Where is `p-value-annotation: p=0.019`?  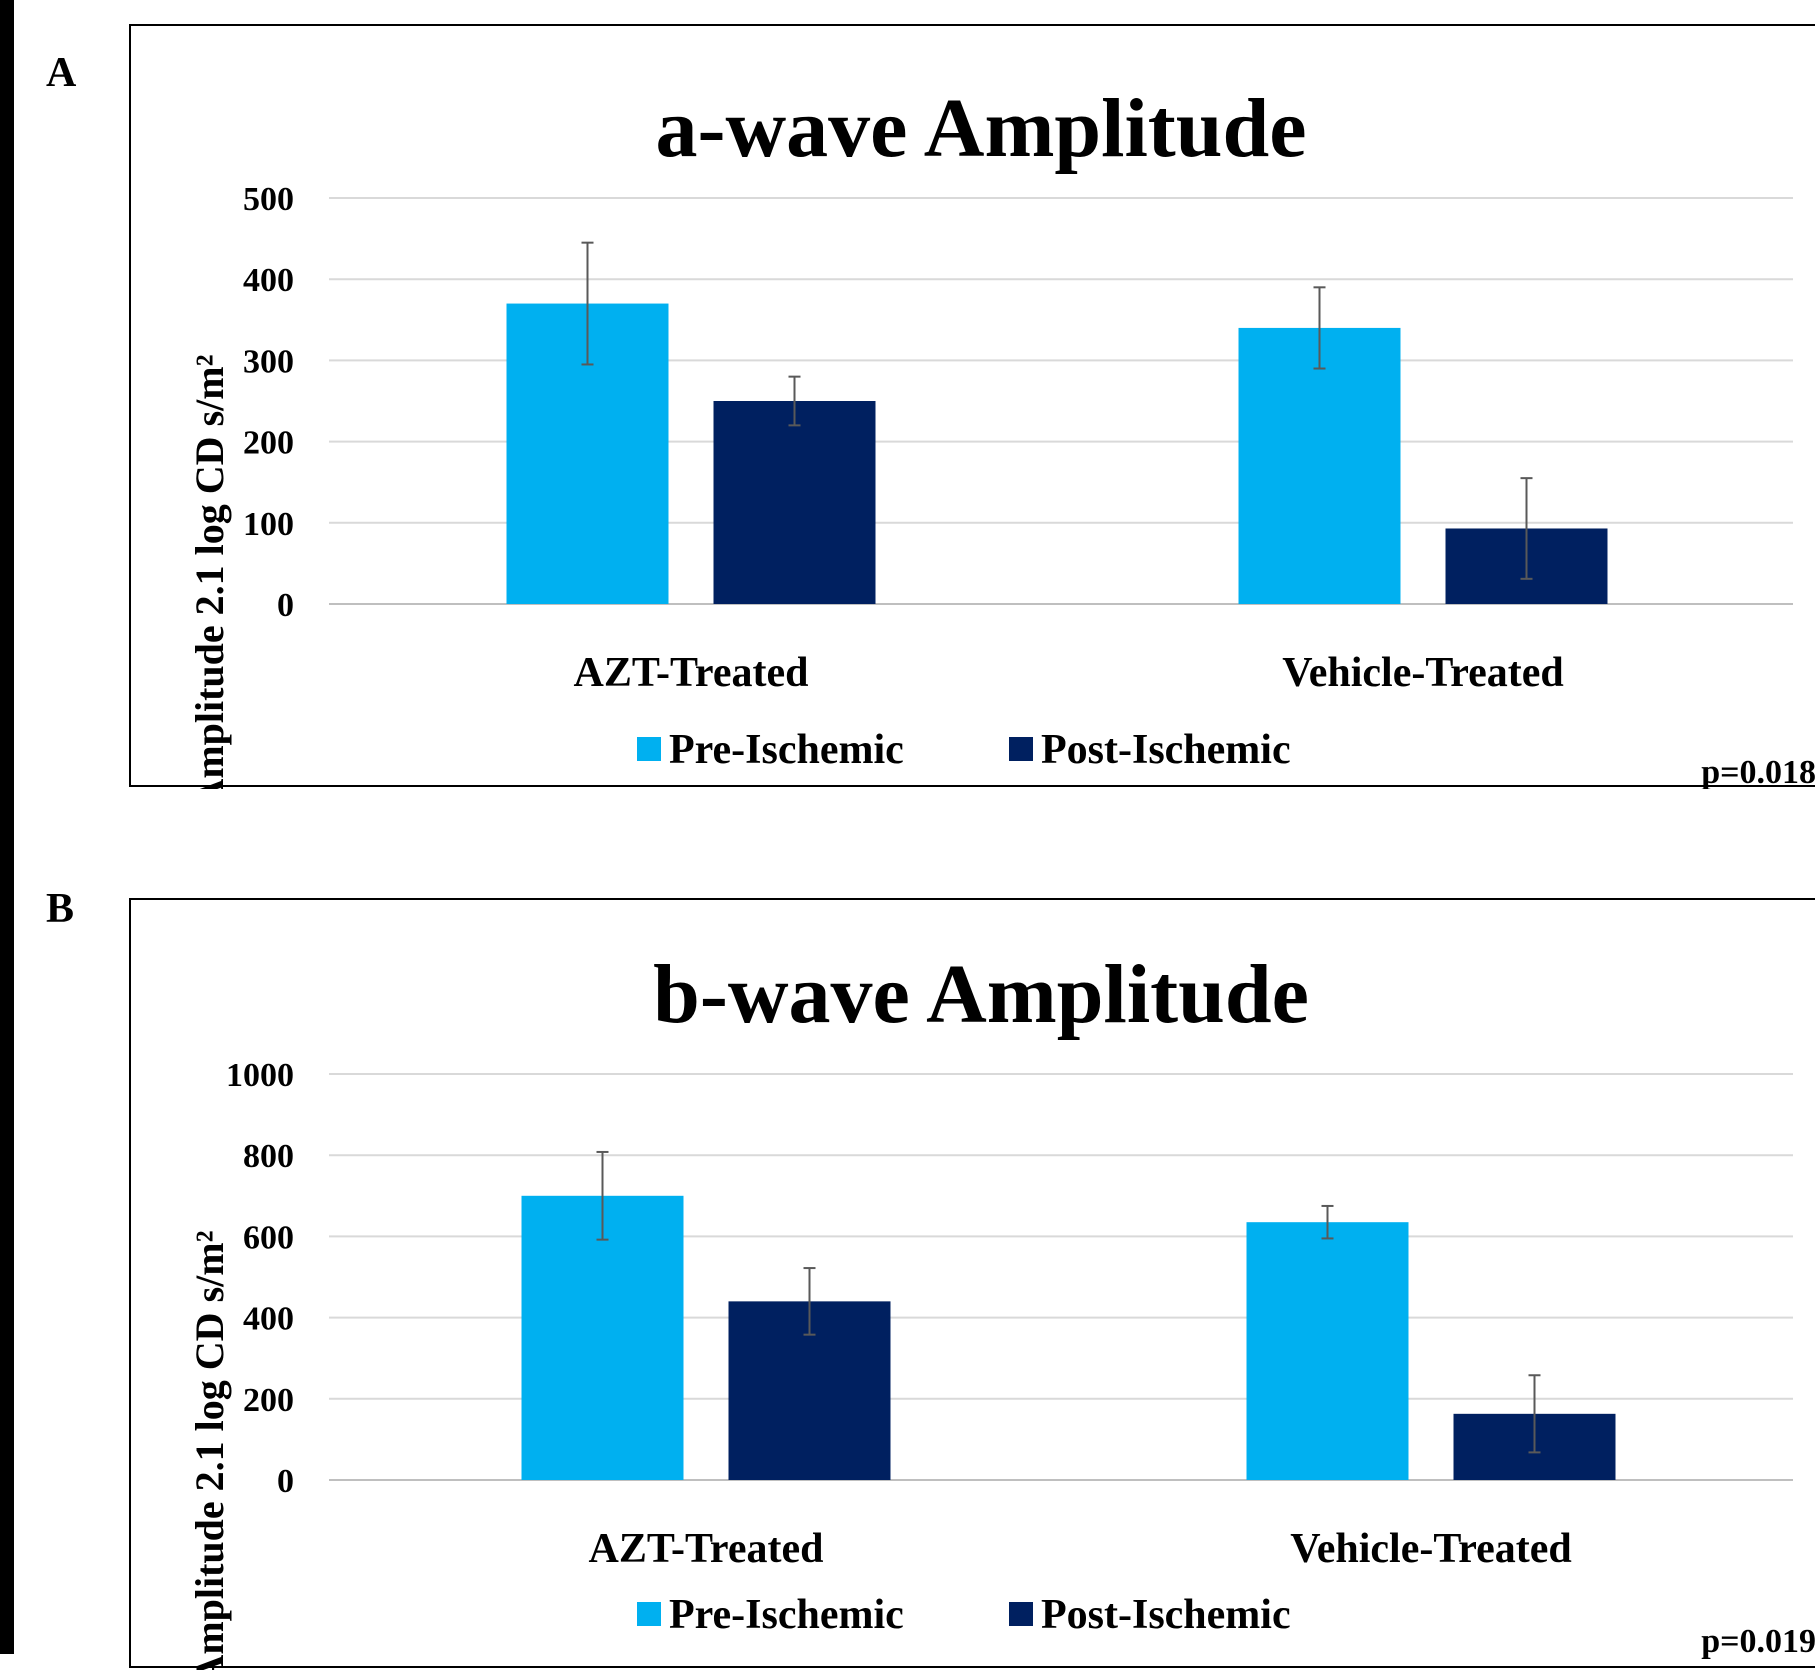 p-value-annotation: p=0.019 is located at coordinates (1758, 1641).